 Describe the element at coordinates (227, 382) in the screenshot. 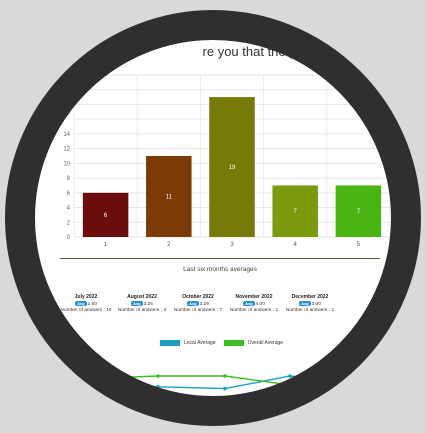

I see `series-line` at that location.